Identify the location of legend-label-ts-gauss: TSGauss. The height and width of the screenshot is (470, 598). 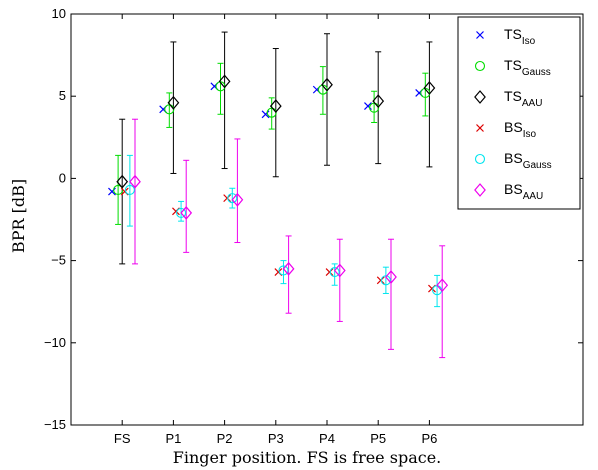
(527, 67).